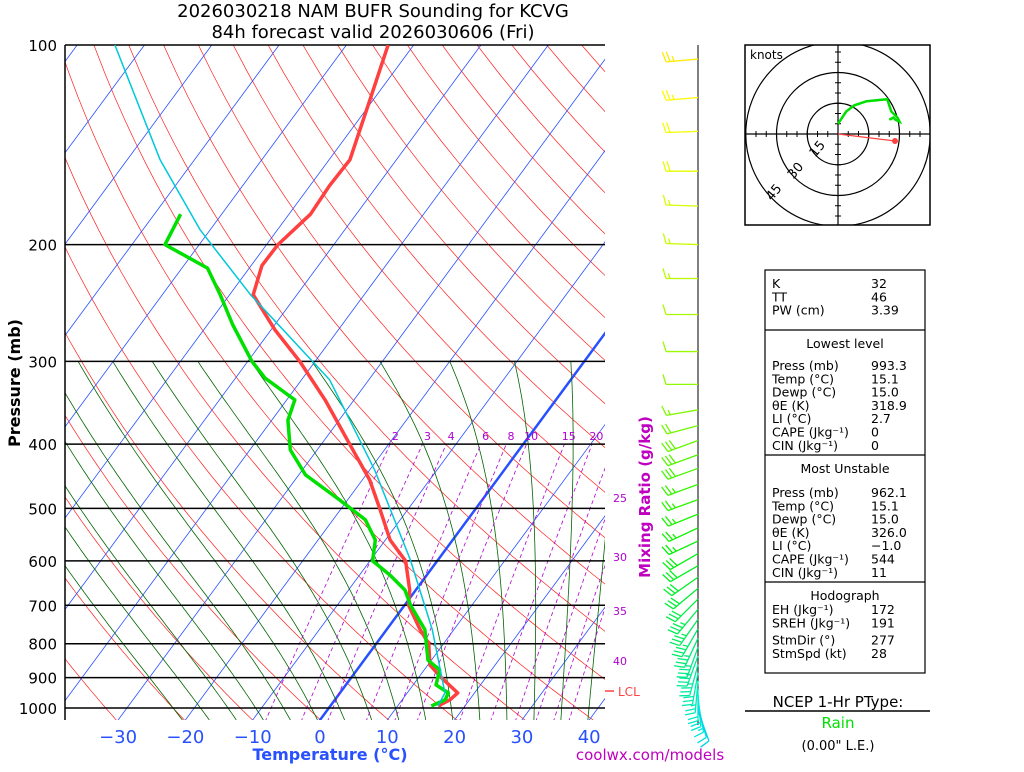 The height and width of the screenshot is (772, 1024). I want to click on y-tick-label: 100, so click(42, 46).